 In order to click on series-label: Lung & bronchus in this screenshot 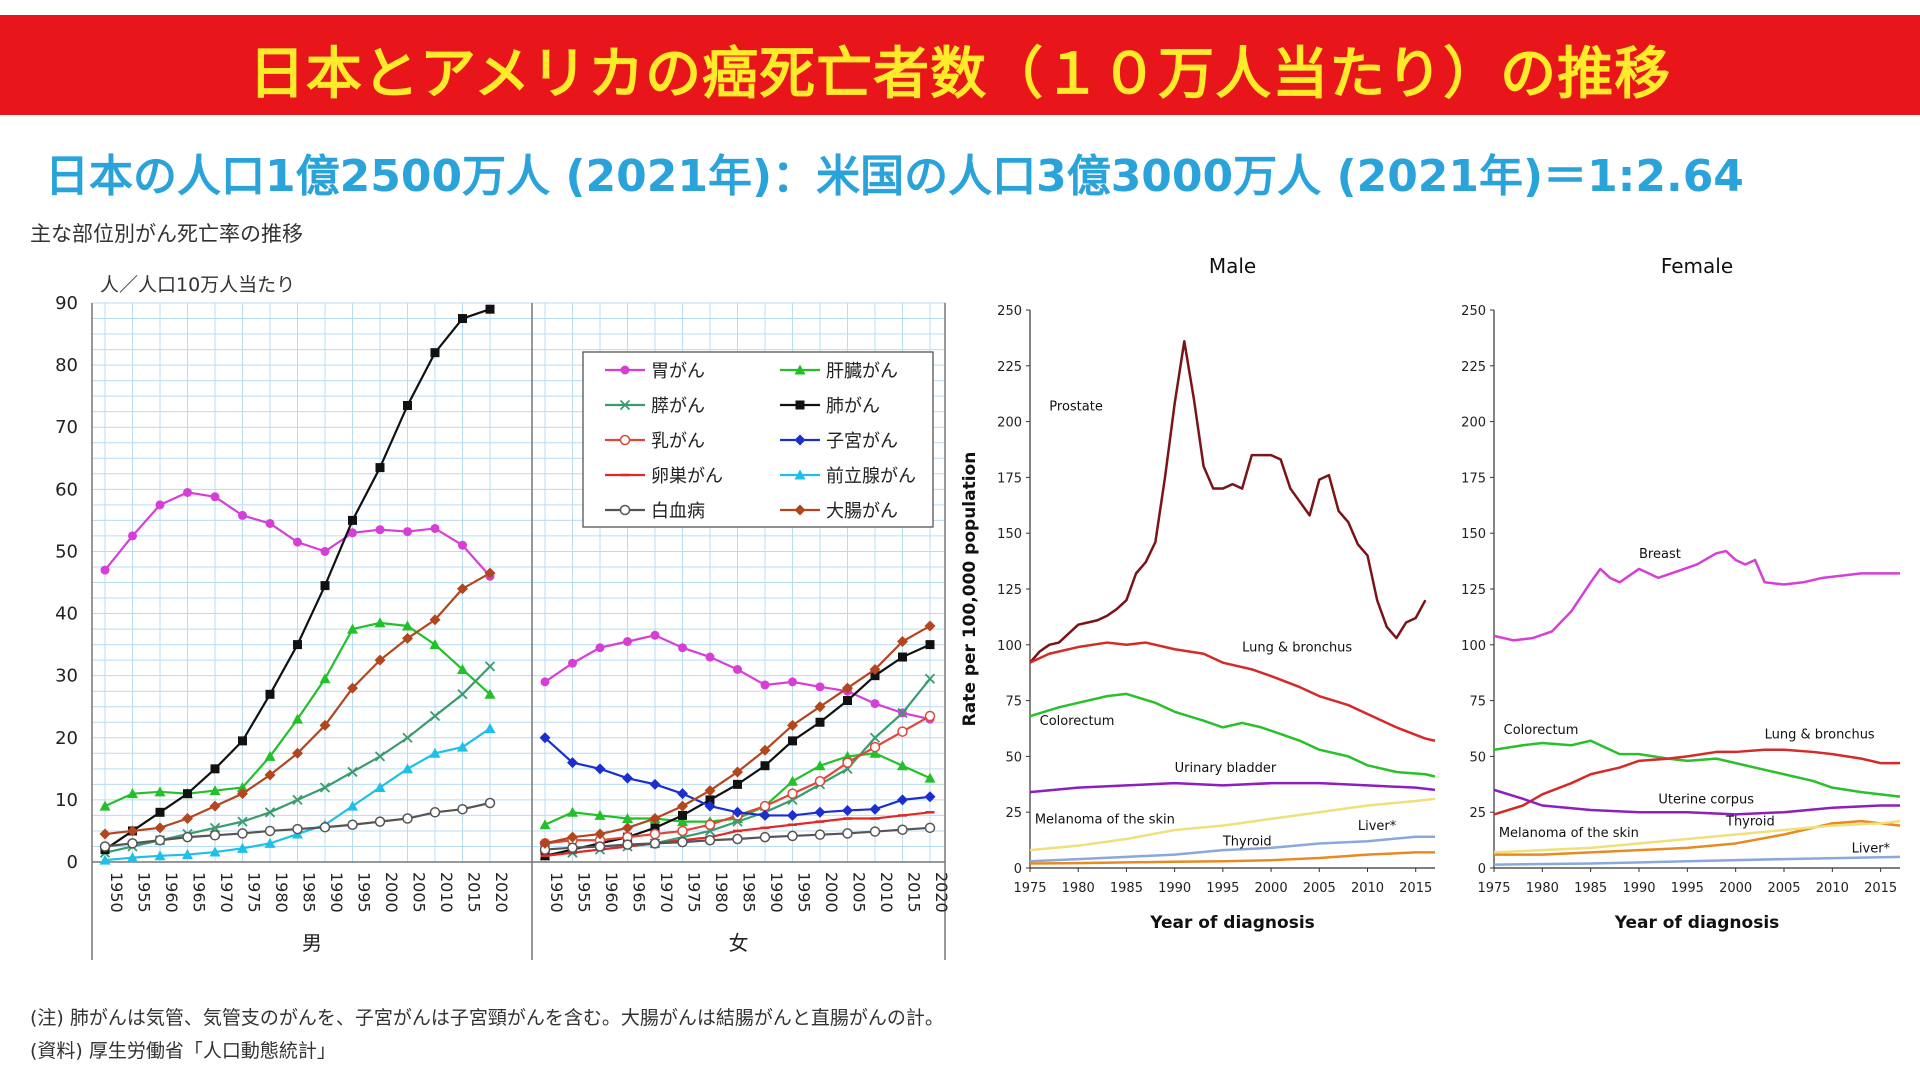, I will do `click(1820, 735)`.